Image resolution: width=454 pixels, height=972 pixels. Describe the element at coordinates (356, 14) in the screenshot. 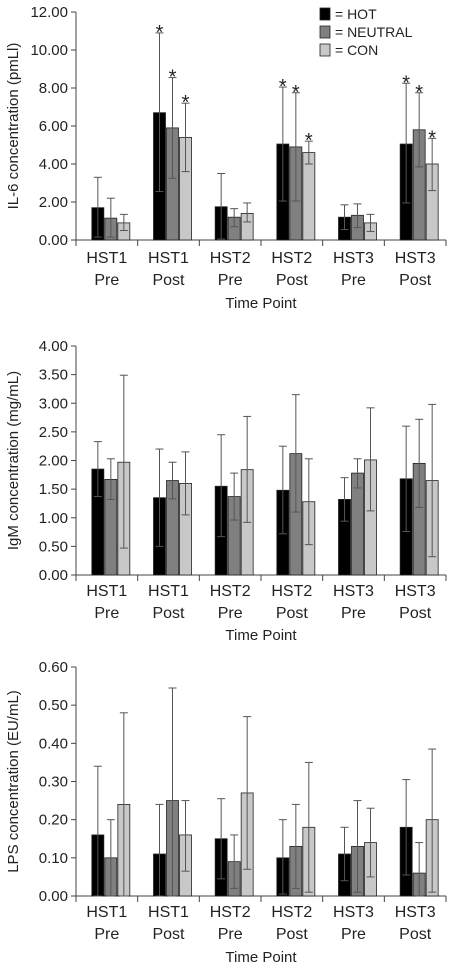

I see `legend-label: = HOT` at that location.